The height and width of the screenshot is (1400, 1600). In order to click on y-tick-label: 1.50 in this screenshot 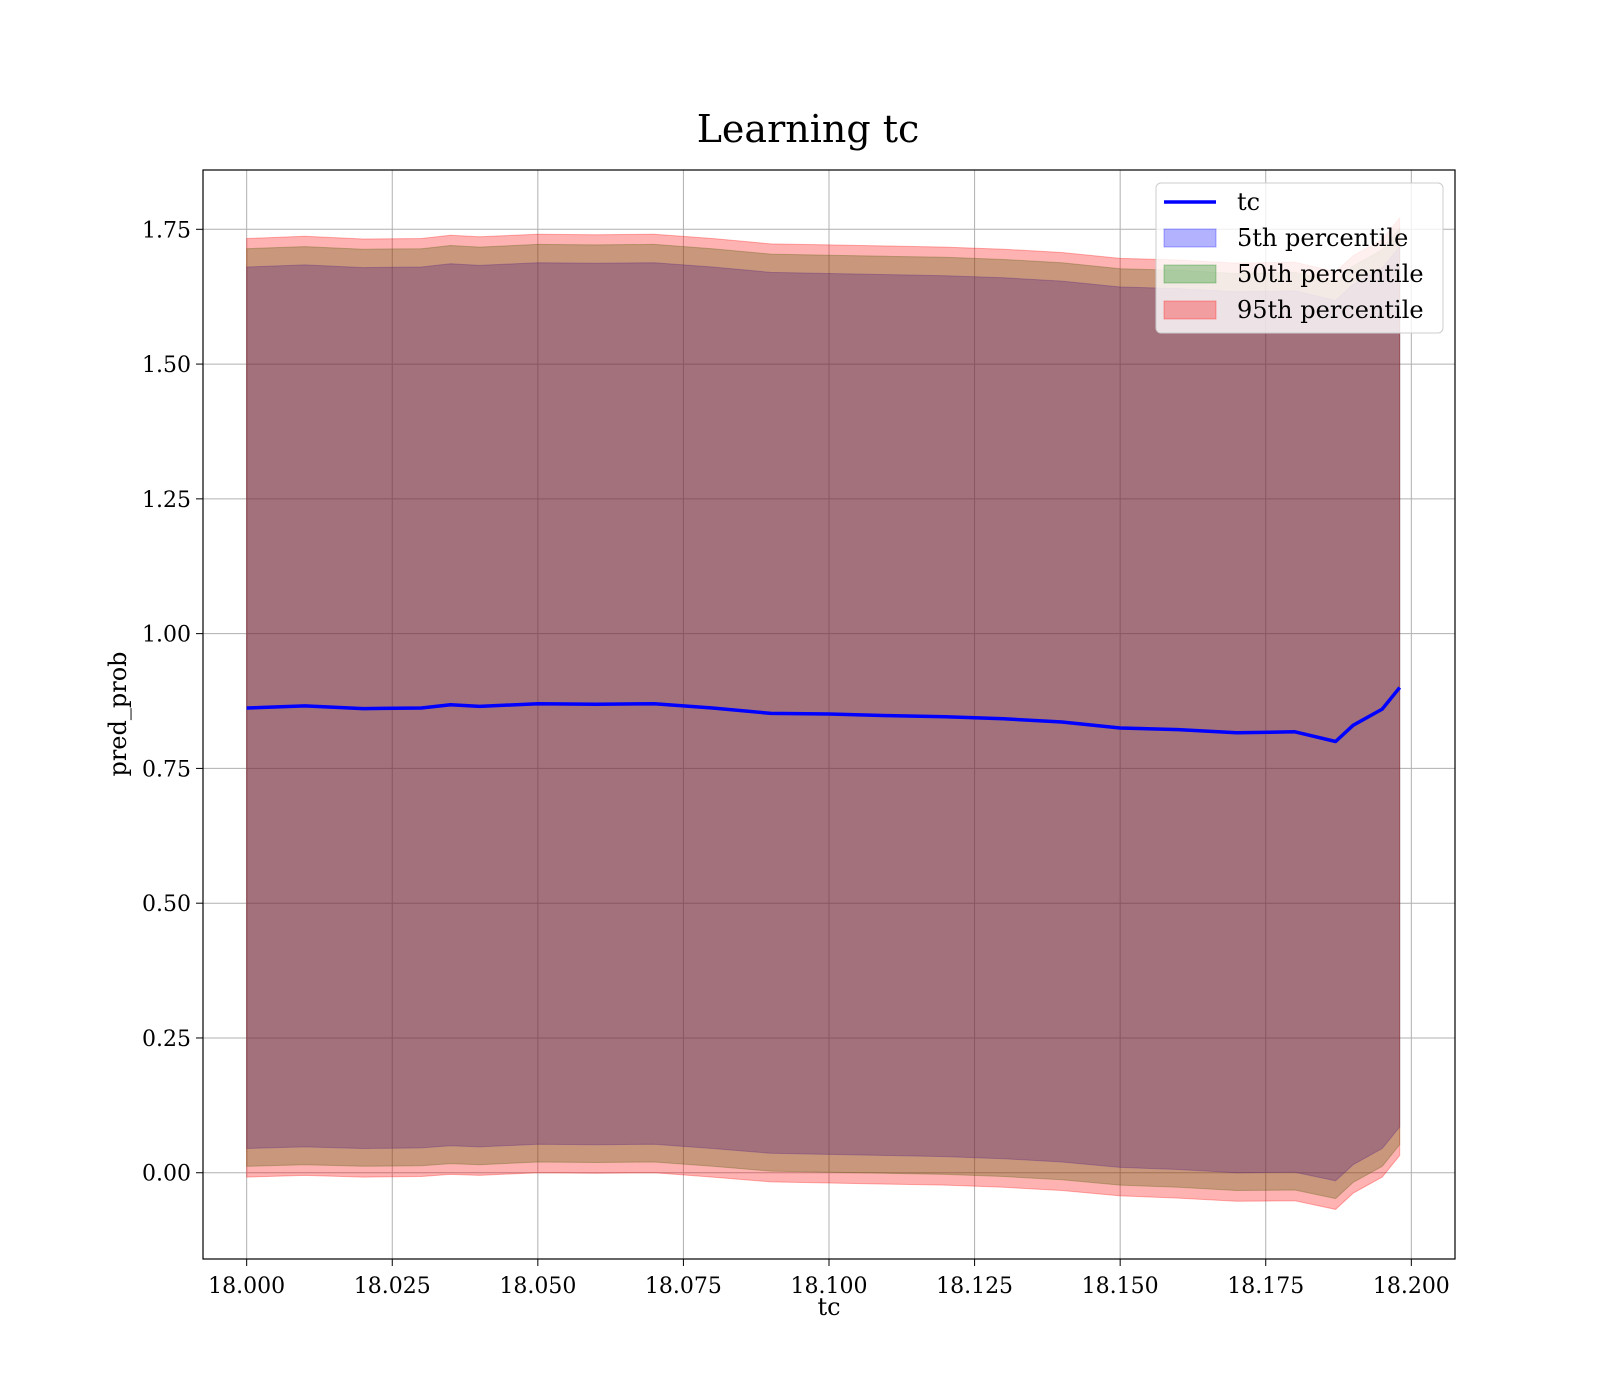, I will do `click(166, 365)`.